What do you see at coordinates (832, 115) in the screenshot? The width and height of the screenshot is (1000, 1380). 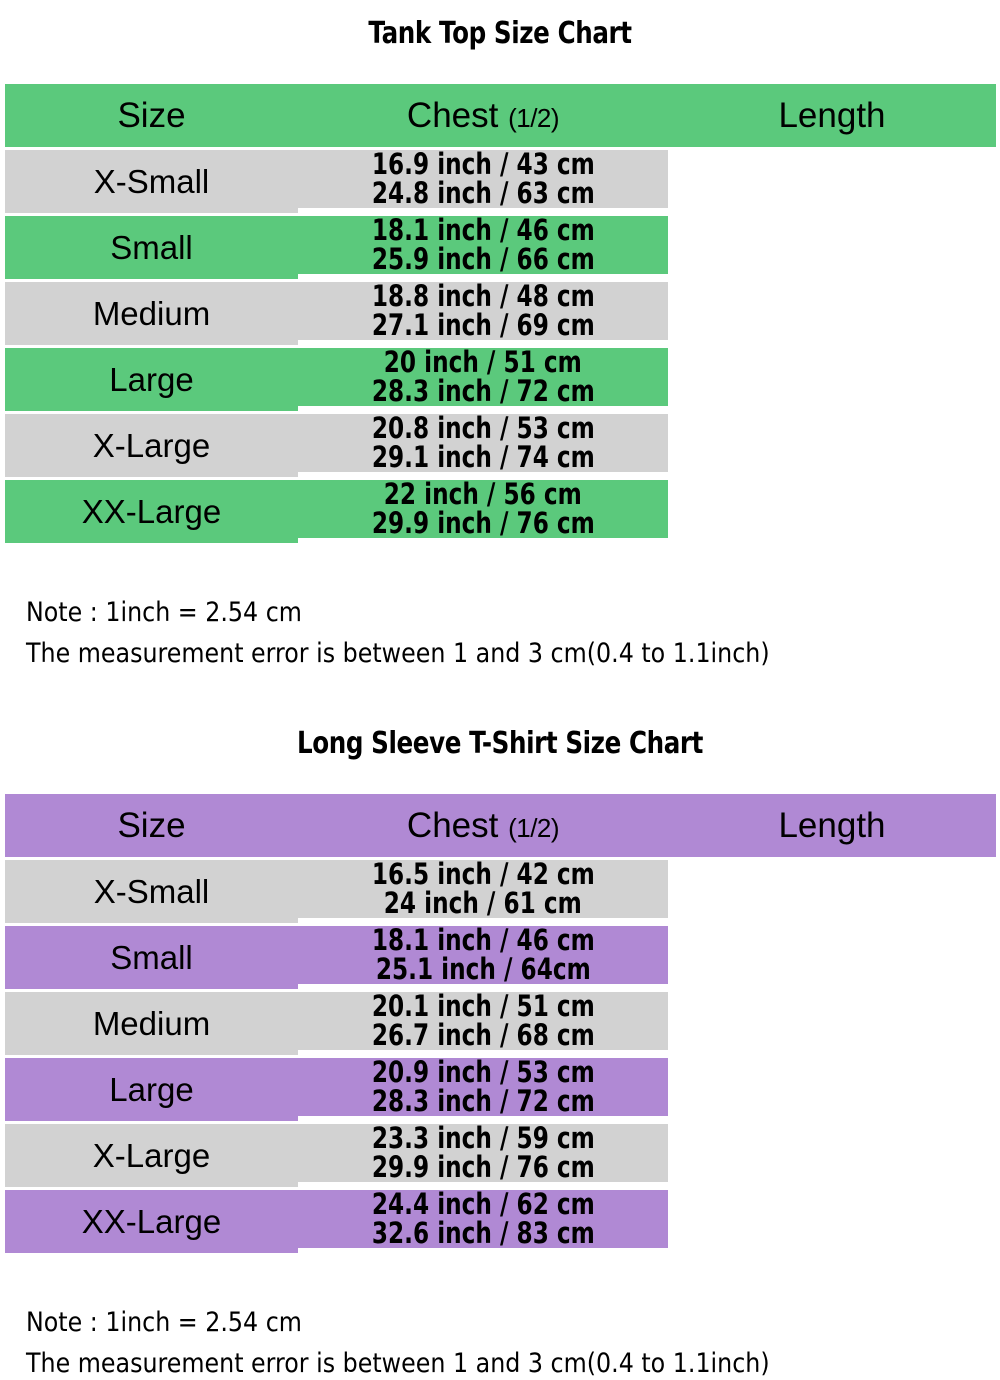 I see `tank-top-header-length: Length` at bounding box center [832, 115].